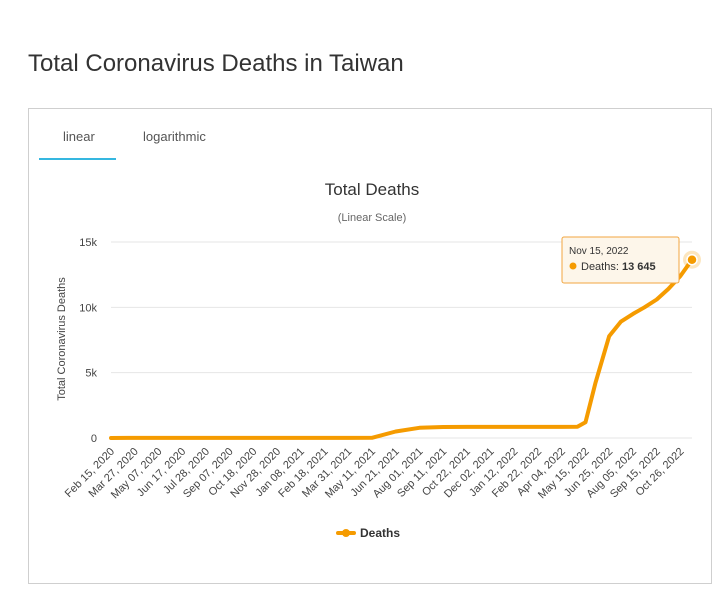 This screenshot has height=595, width=720. Describe the element at coordinates (346, 533) in the screenshot. I see `legend-marker-icon` at that location.